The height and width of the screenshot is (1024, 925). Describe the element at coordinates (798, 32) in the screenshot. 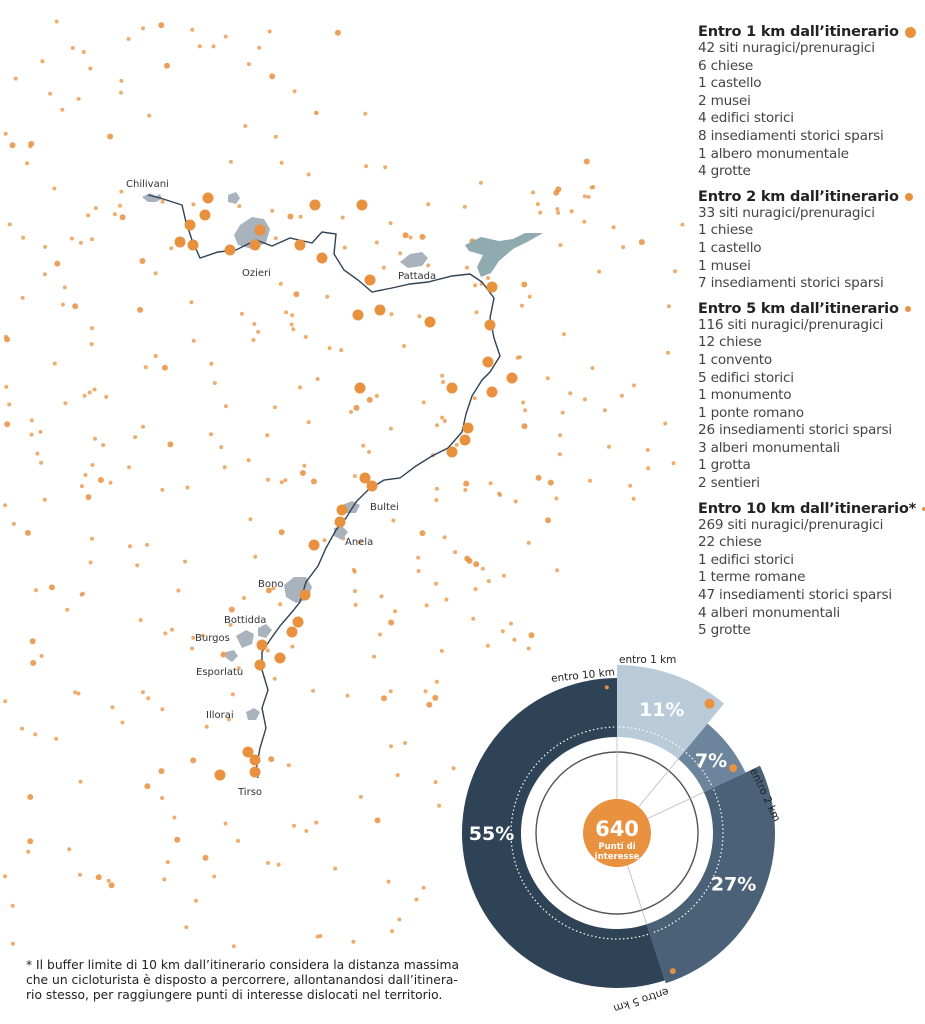

I see `legend-title: Entro 1 km dall’itinerario` at that location.